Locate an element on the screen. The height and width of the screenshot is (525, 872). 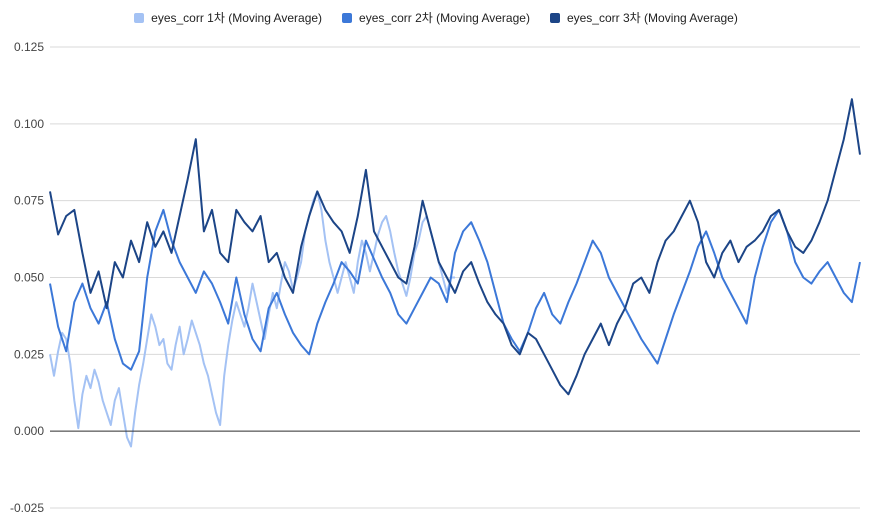
legend-label-series-2: eyes_corr 2차 (Moving Average) is located at coordinates (444, 18).